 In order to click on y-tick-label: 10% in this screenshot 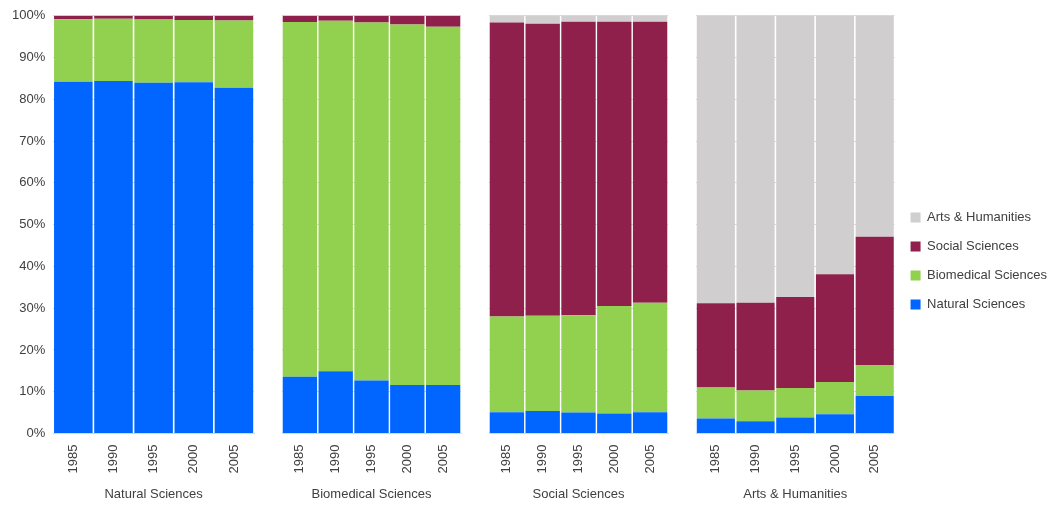, I will do `click(32, 391)`.